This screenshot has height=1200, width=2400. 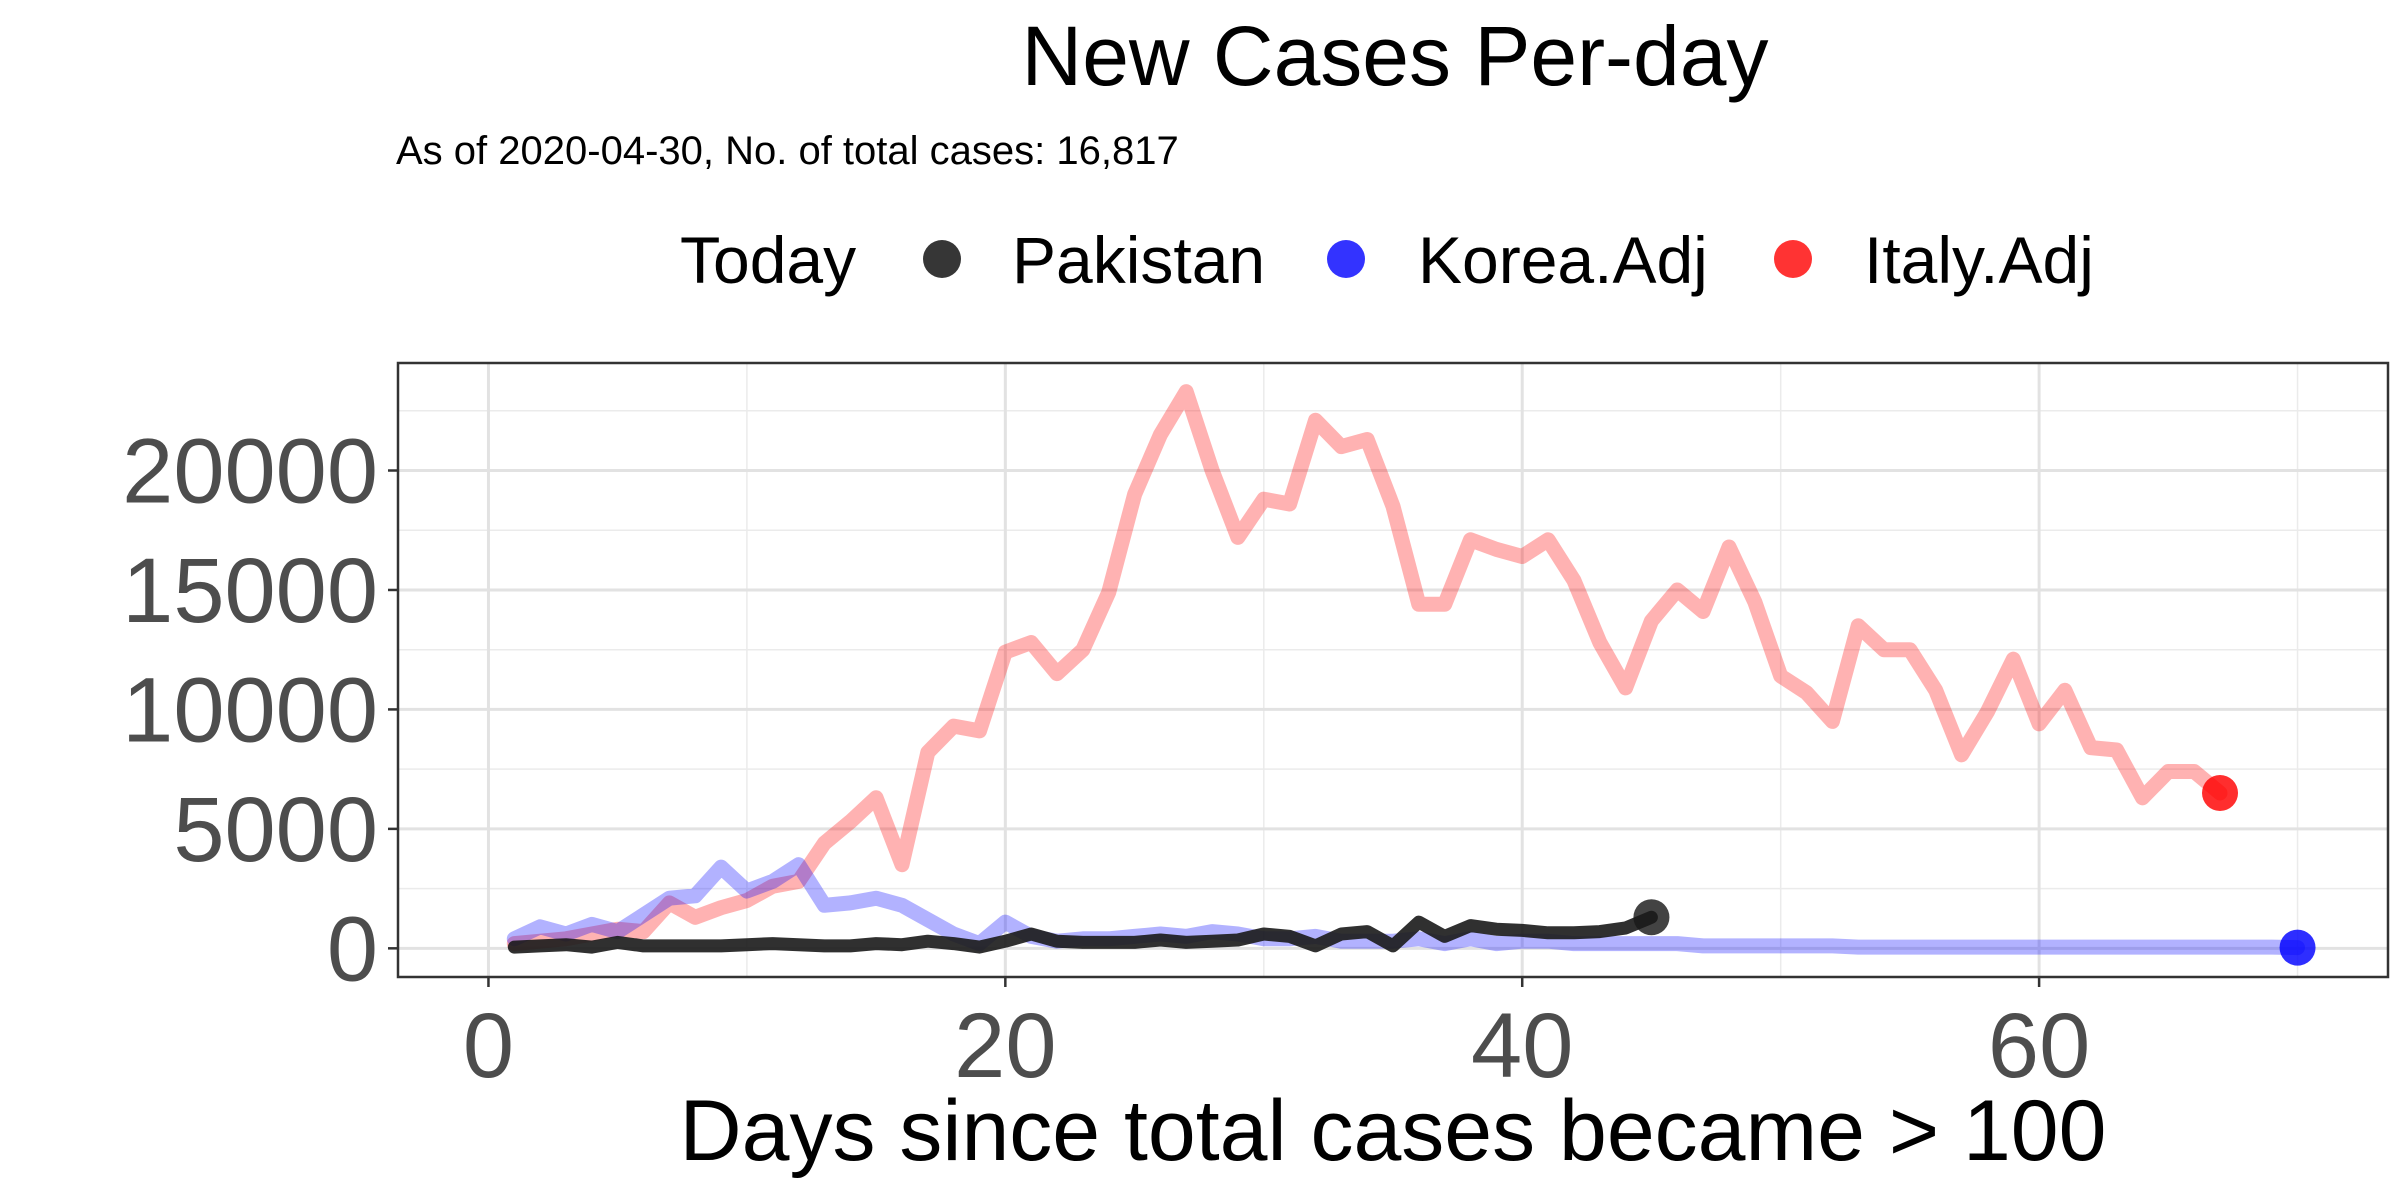 I want to click on endpoint-layer, so click(x=1974, y=870).